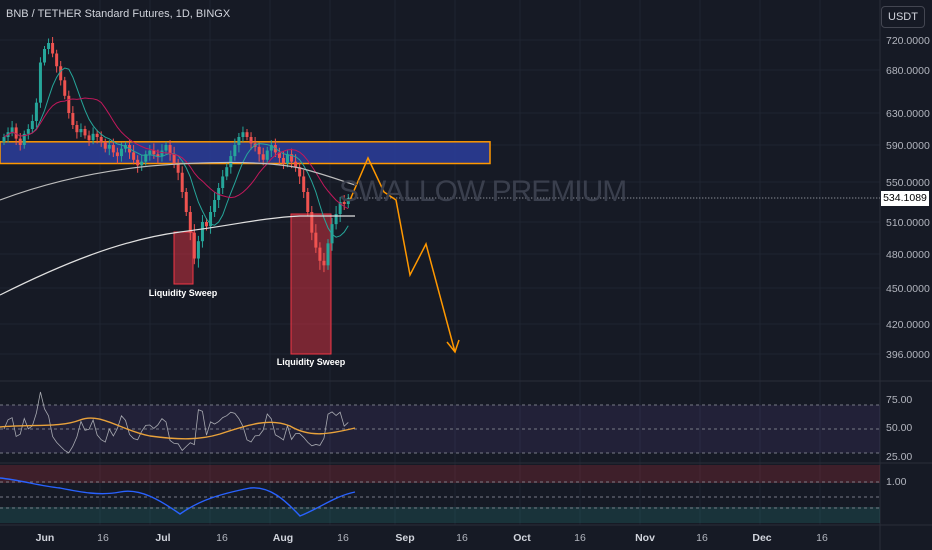 The image size is (932, 550). What do you see at coordinates (118, 14) in the screenshot?
I see `symbol-title: BNB / TETHER Standard Futures, 1D, BINGX` at bounding box center [118, 14].